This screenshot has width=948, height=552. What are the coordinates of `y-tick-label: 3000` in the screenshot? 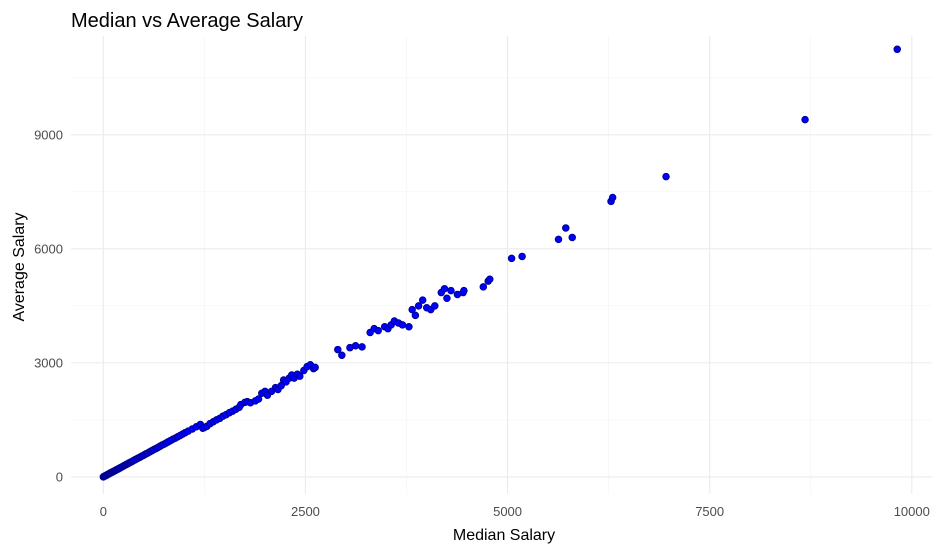 It's located at (48, 362).